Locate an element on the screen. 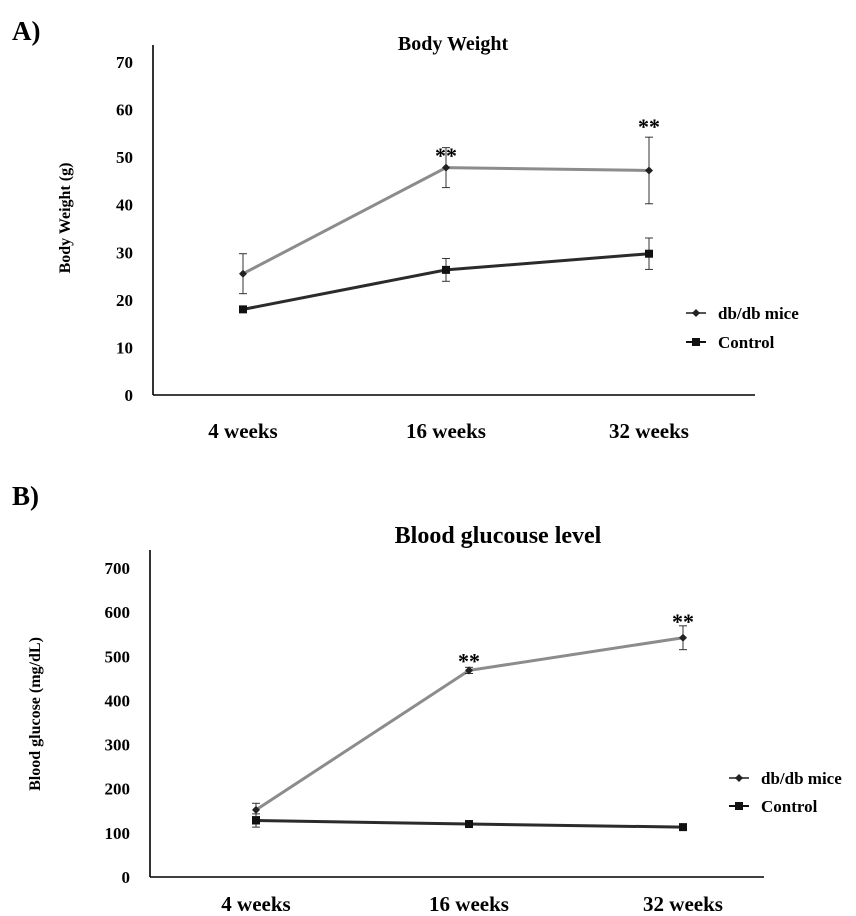 This screenshot has height=916, width=856. chart-title: Blood glucouse level is located at coordinates (498, 536).